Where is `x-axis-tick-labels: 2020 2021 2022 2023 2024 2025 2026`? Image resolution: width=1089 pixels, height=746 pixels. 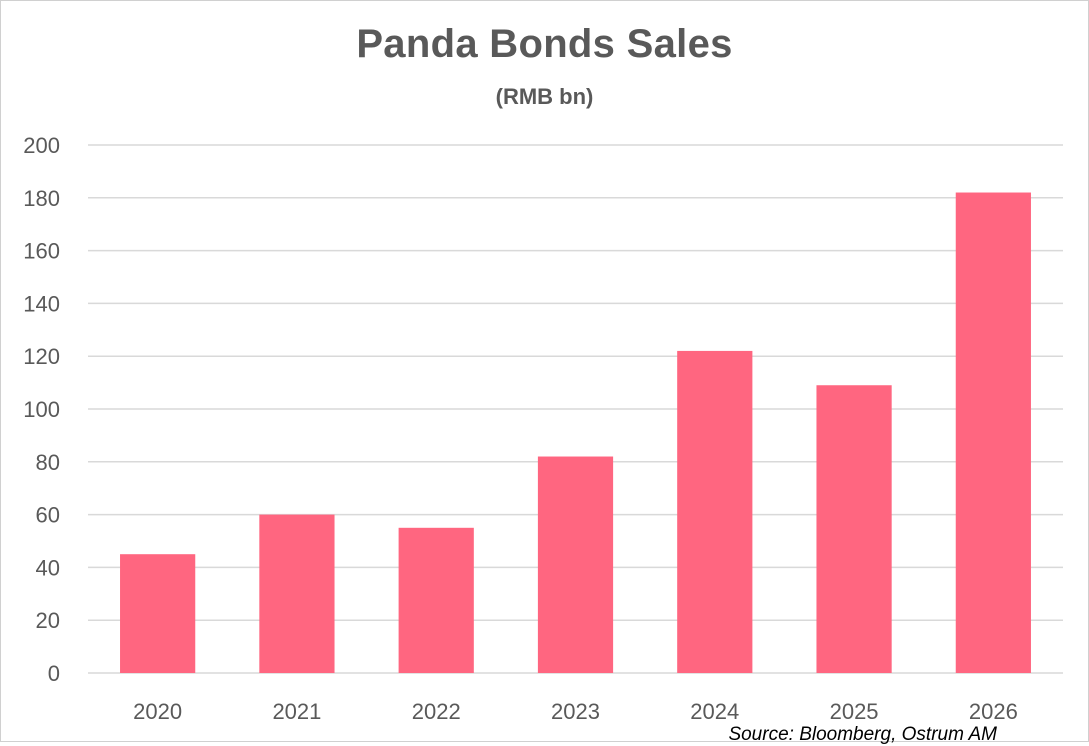 x-axis-tick-labels: 2020 2021 2022 2023 2024 2025 2026 is located at coordinates (575, 711).